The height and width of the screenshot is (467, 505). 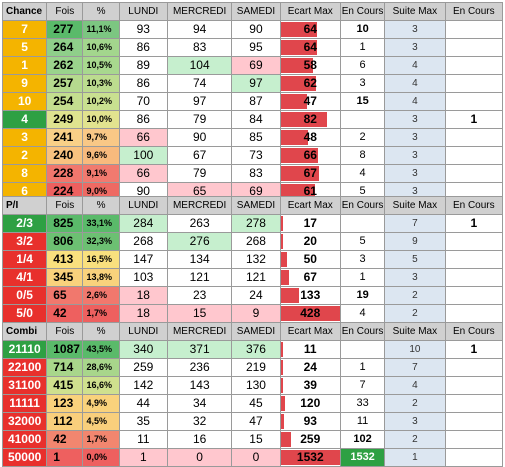 What do you see at coordinates (256, 101) in the screenshot?
I see `samedi-cell: 87` at bounding box center [256, 101].